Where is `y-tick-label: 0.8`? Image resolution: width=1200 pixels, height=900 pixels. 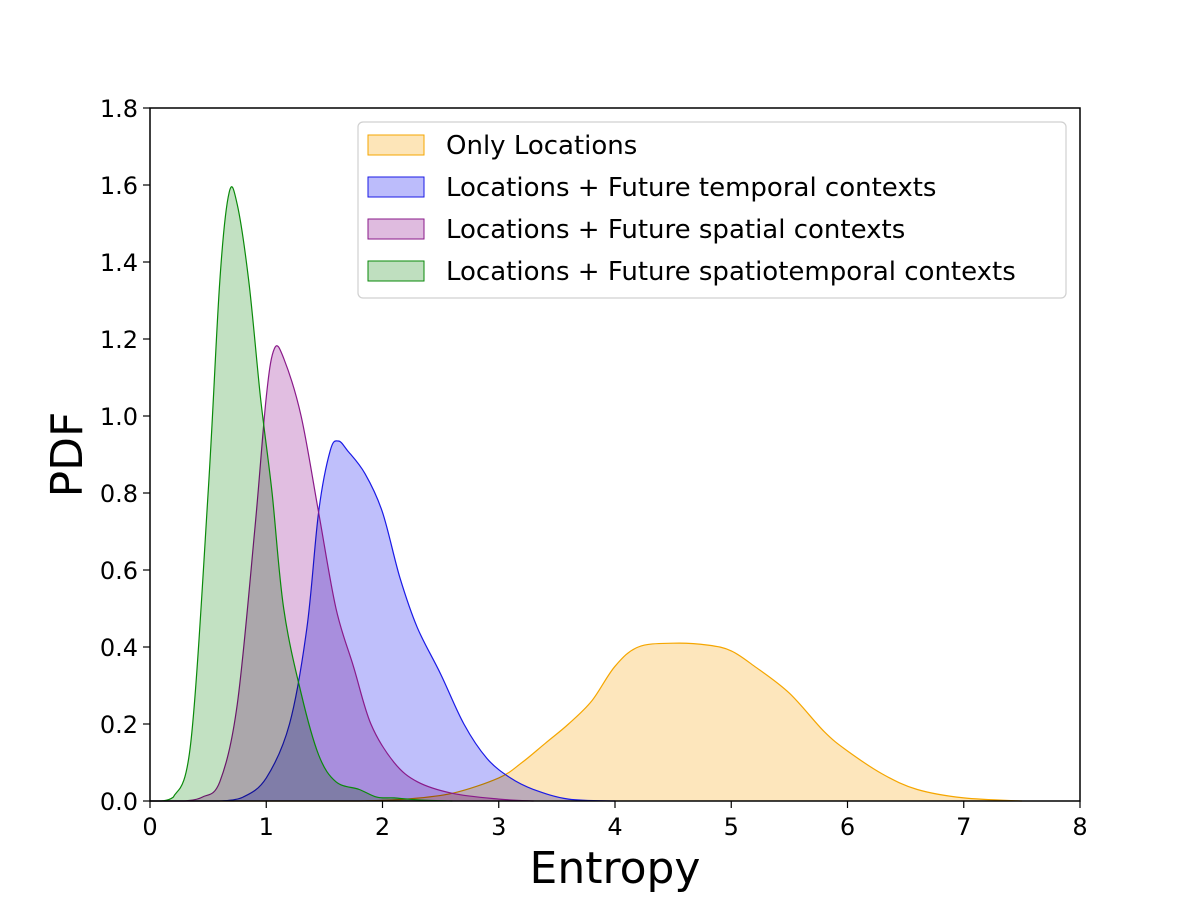
y-tick-label: 0.8 is located at coordinates (119, 494).